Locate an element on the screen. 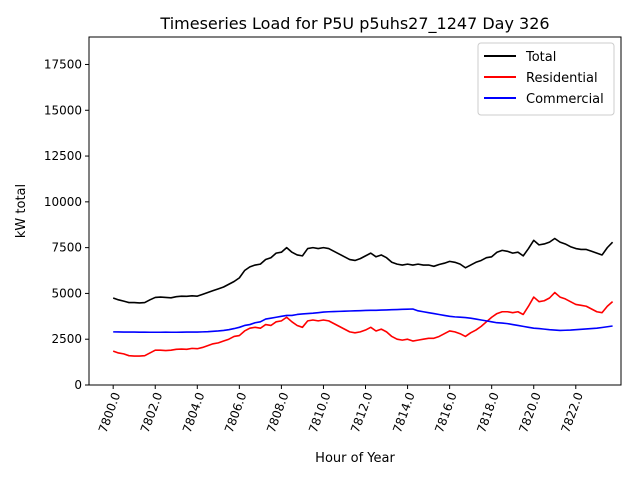 The width and height of the screenshot is (640, 480). legend-label-commercial: Commercial is located at coordinates (565, 99).